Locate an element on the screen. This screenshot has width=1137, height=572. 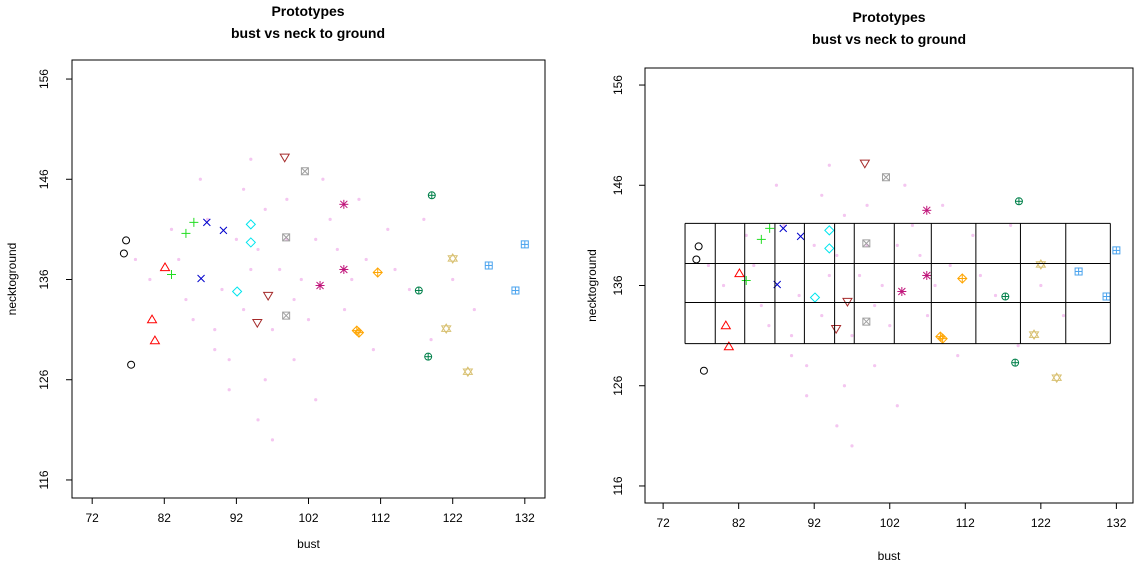
y-tick-label: 156 is located at coordinates (44, 79).